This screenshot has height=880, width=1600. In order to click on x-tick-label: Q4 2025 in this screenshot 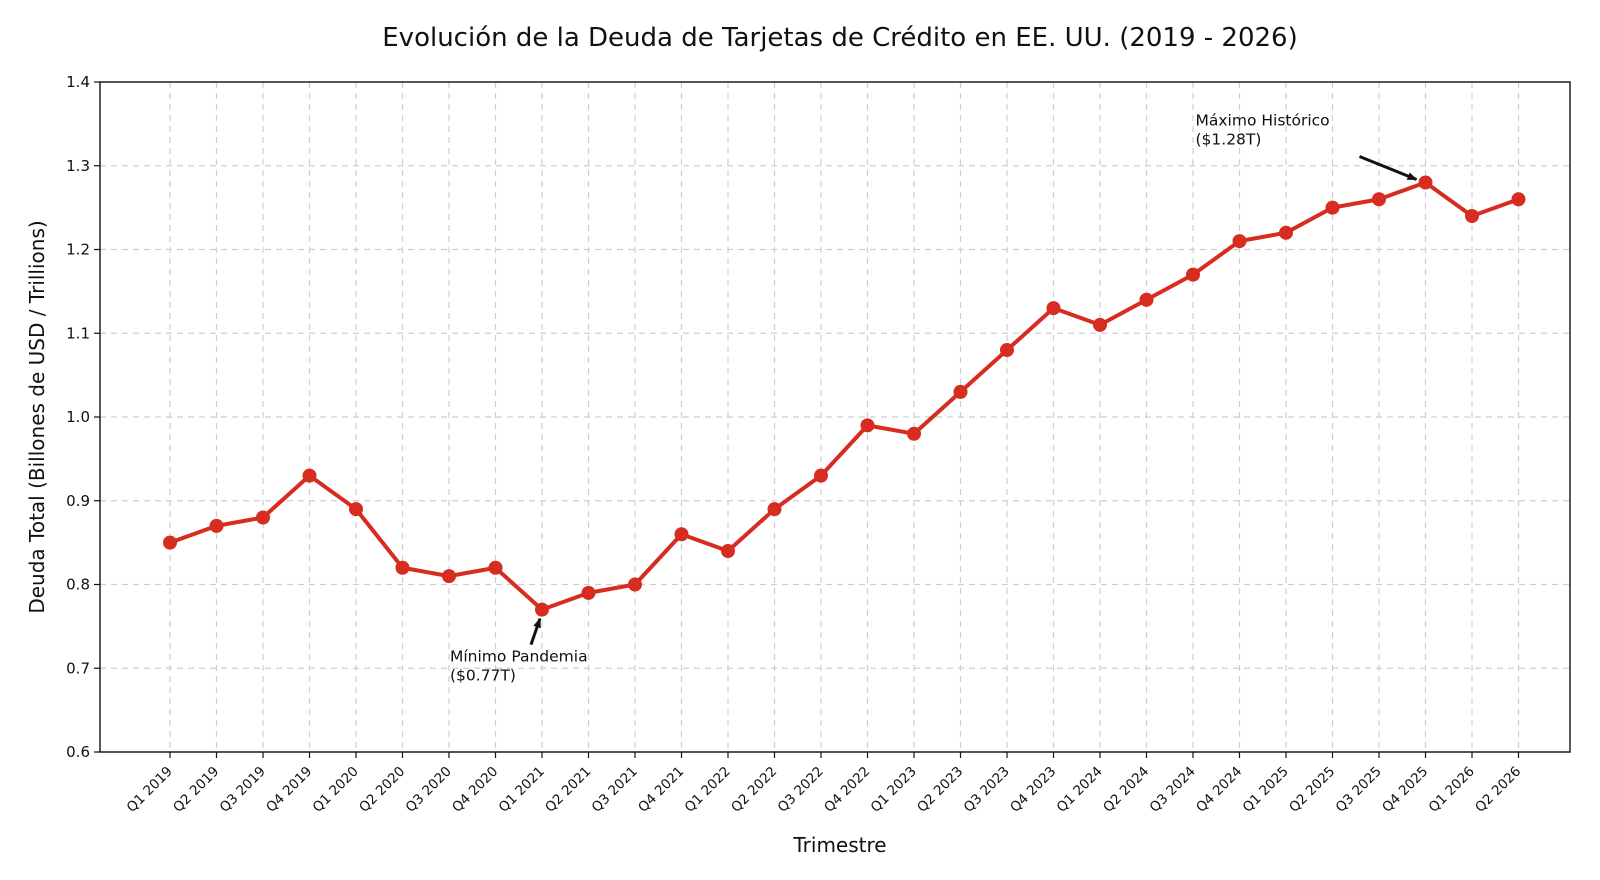, I will do `click(1405, 790)`.